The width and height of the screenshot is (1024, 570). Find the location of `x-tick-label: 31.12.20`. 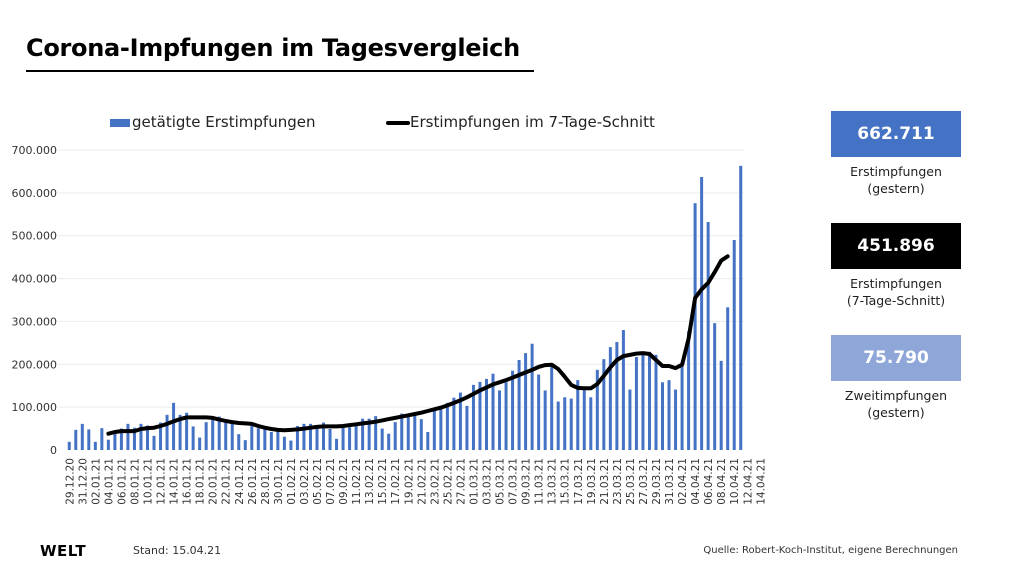

x-tick-label: 31.12.20 is located at coordinates (83, 481).